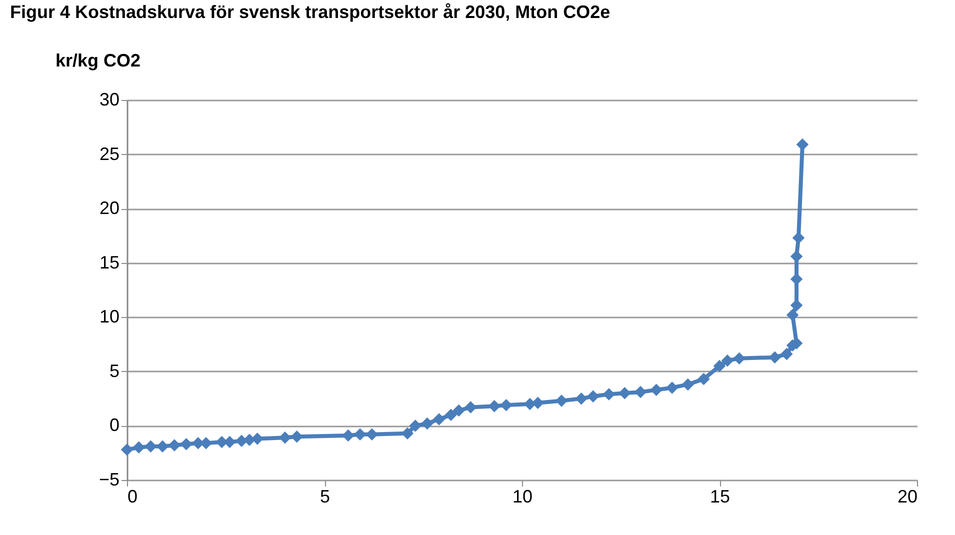 The width and height of the screenshot is (955, 535). Describe the element at coordinates (310, 12) in the screenshot. I see `chart-title: Figur 4 Kostnadskurva för svensk transportsektor år 2030, Mton CO2e` at that location.